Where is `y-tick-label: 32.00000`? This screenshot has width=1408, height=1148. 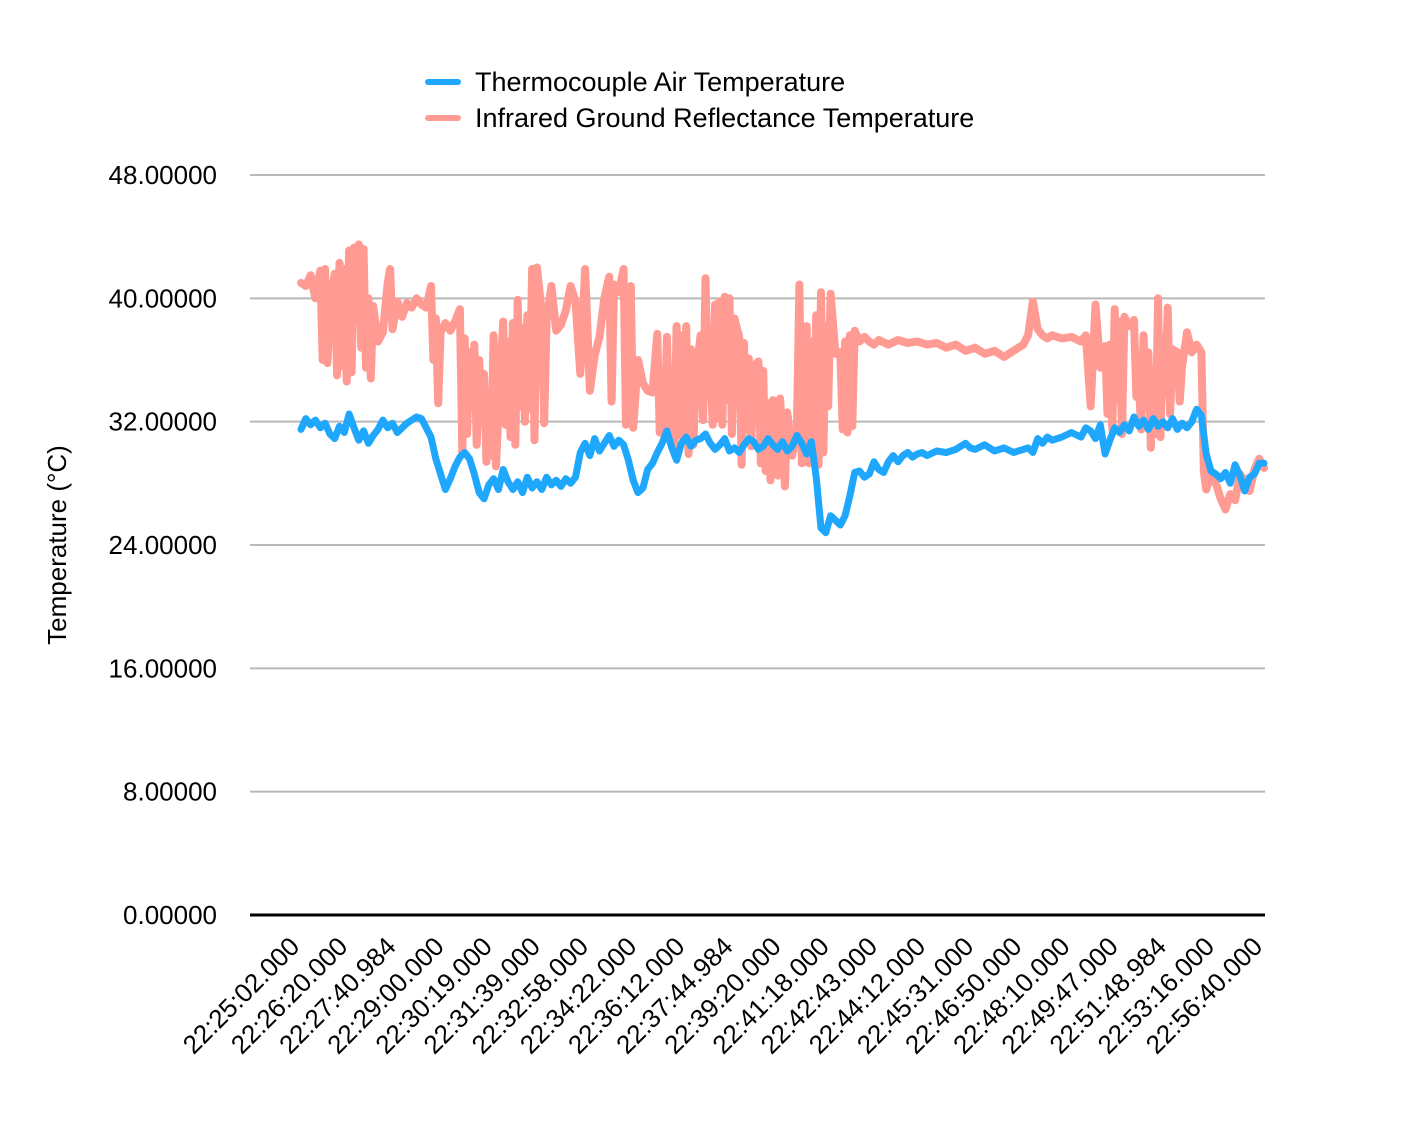
y-tick-label: 32.00000 is located at coordinates (163, 422).